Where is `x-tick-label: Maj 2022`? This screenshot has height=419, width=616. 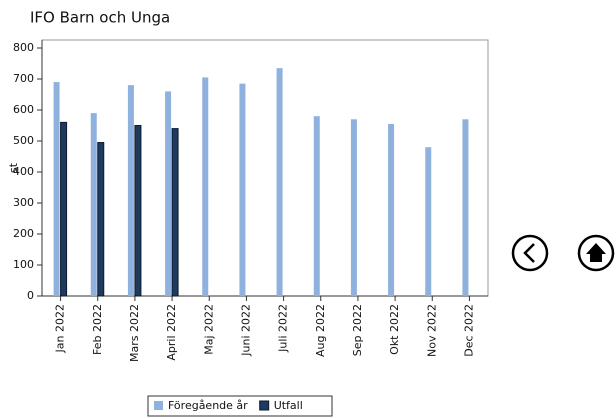 x-tick-label: Maj 2022 is located at coordinates (208, 329).